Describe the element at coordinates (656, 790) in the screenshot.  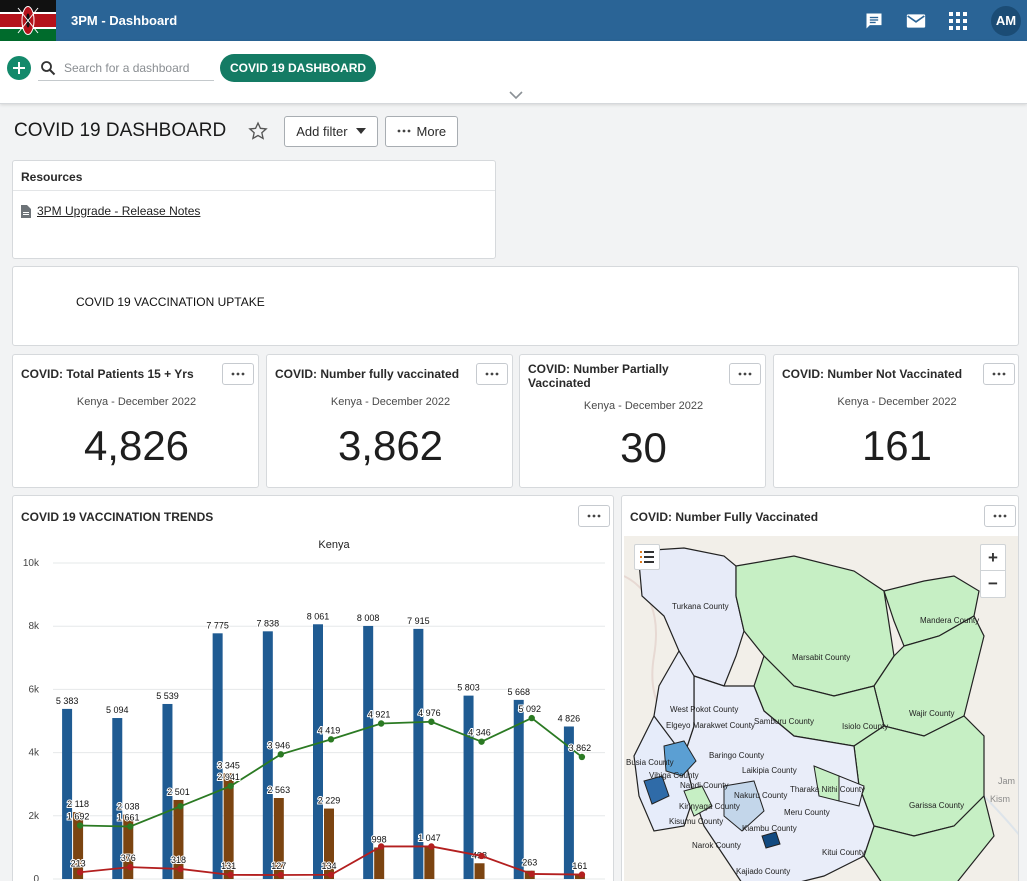
I see `map-region-vihiga` at that location.